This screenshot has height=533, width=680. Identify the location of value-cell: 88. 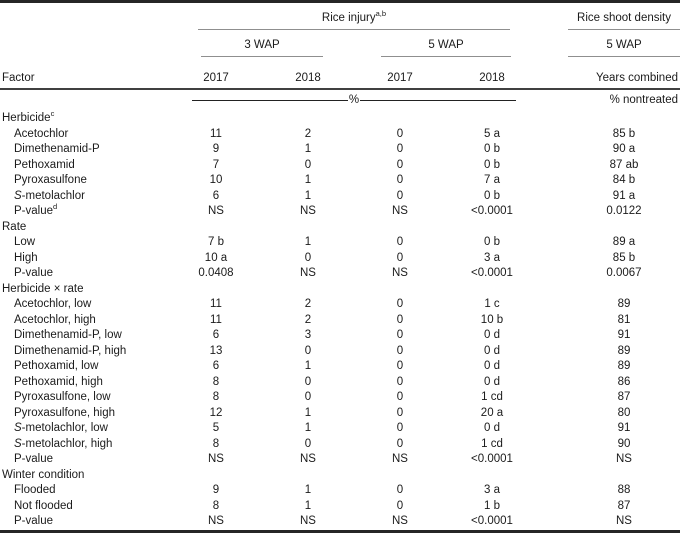
(624, 490).